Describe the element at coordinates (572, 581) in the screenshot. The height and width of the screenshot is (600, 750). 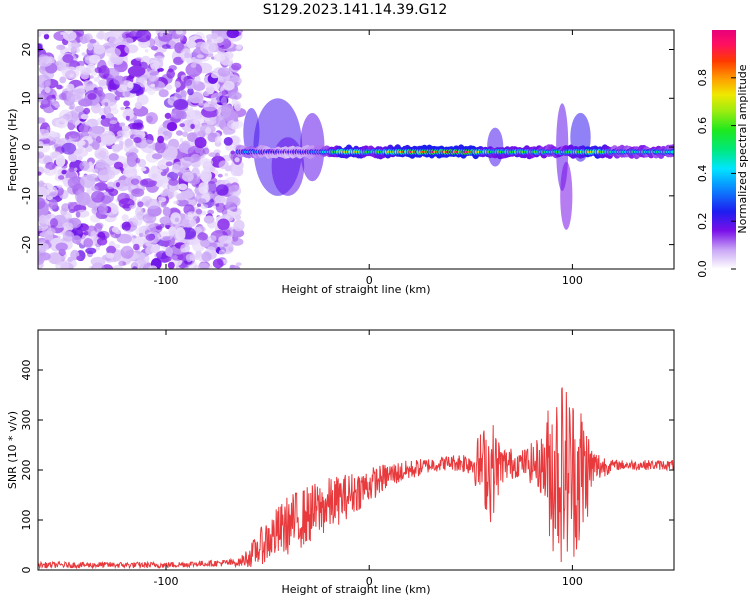
I see `snr-xtick-label: 100` at that location.